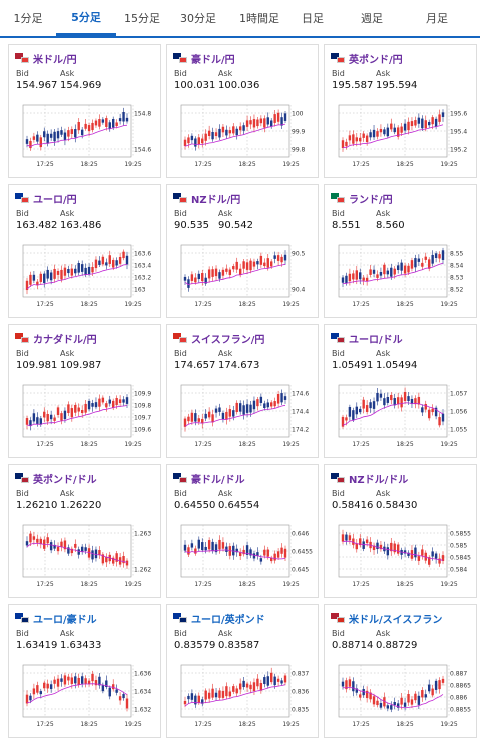 Image resolution: width=480 pixels, height=742 pixels. I want to click on pair-name: 英ポンド/ドル, so click(65, 480).